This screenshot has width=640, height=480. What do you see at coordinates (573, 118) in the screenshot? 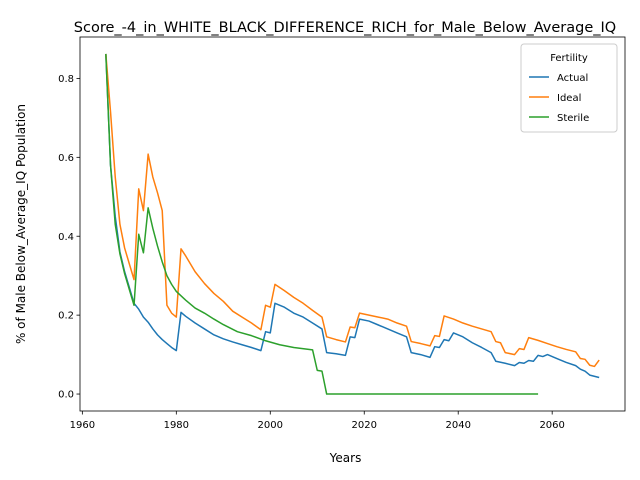
I see `legend-label-sterile: Sterile` at bounding box center [573, 118].